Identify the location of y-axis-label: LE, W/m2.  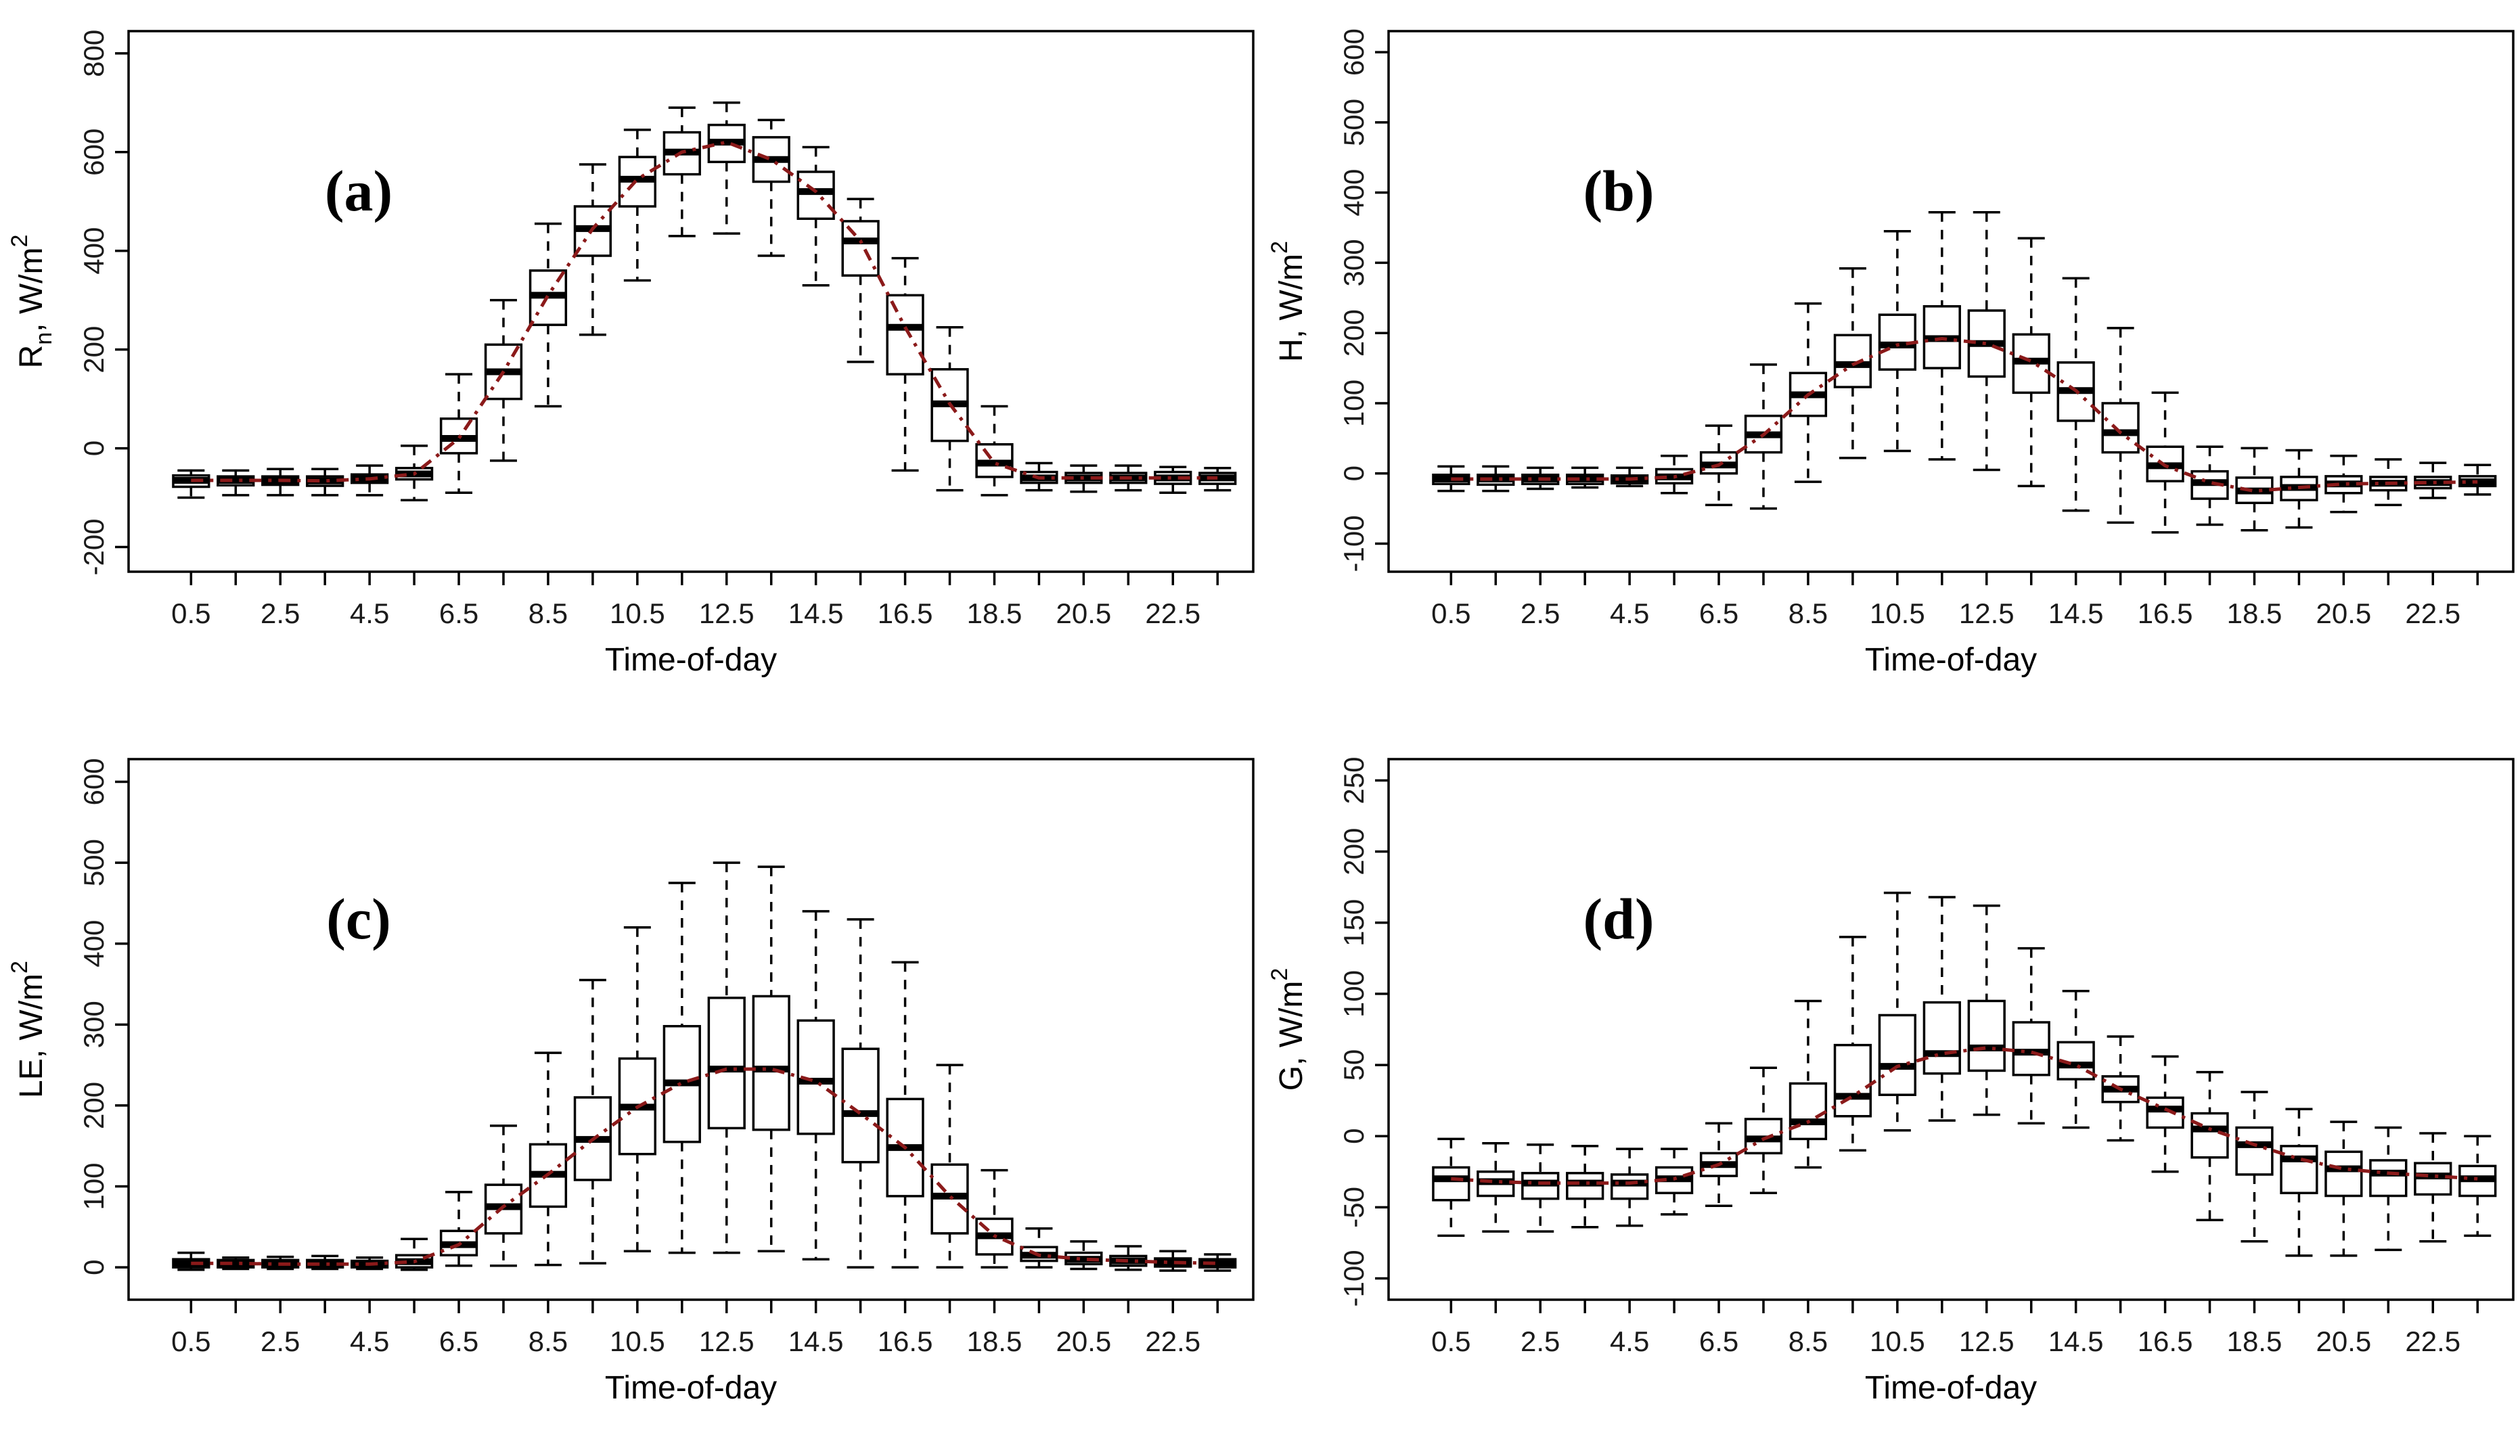
(28, 1029).